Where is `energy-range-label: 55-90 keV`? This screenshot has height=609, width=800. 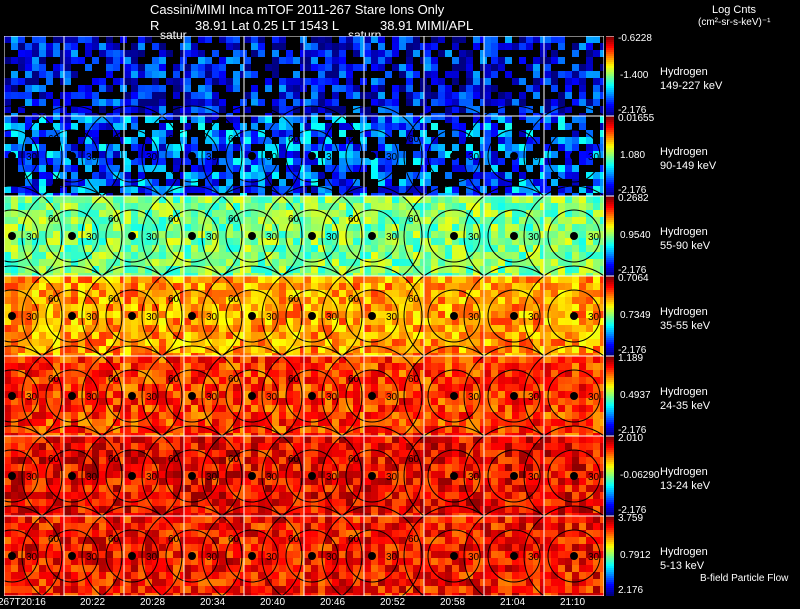 energy-range-label: 55-90 keV is located at coordinates (685, 246).